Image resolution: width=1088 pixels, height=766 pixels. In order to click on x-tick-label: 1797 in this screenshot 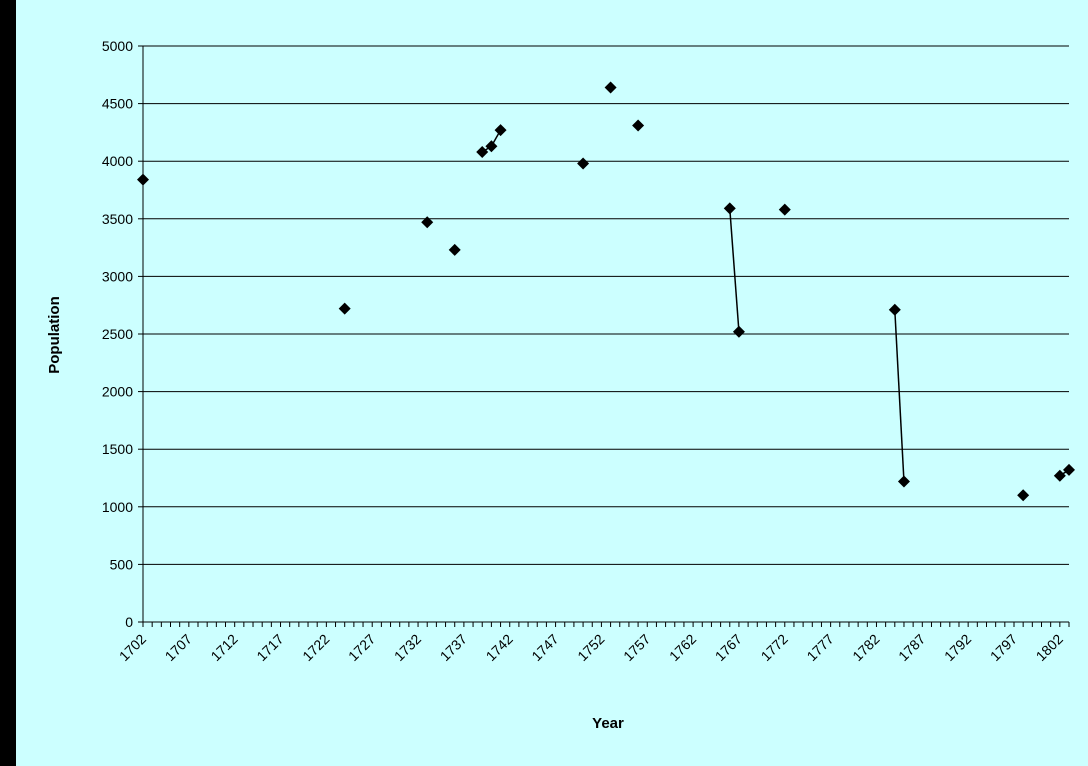, I will do `click(1003, 647)`.